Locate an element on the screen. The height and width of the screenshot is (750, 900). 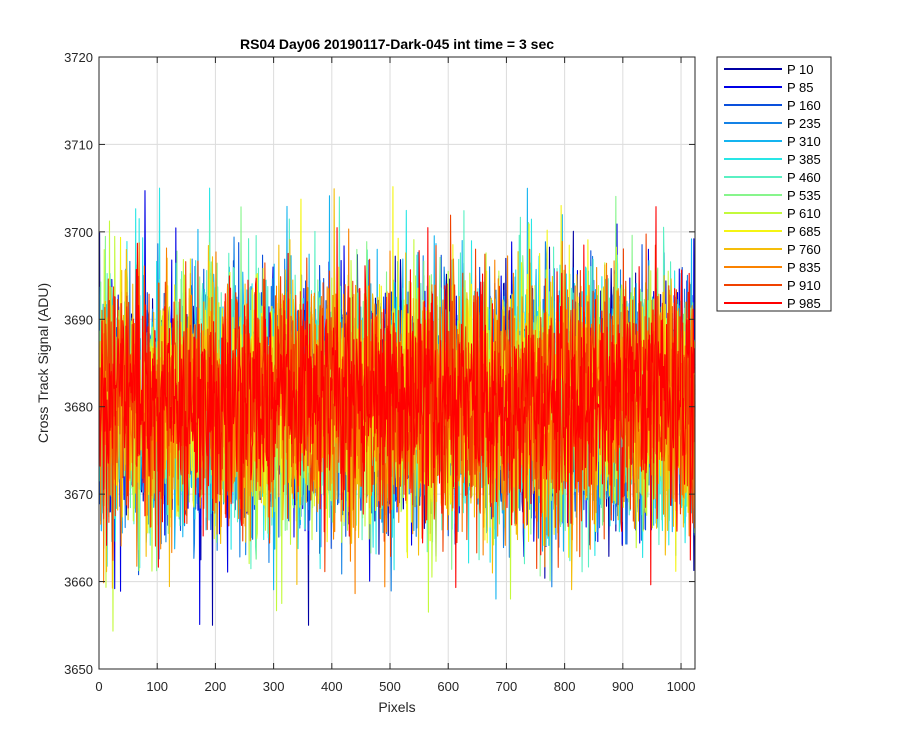
y-tick-label: 3720 is located at coordinates (78, 57).